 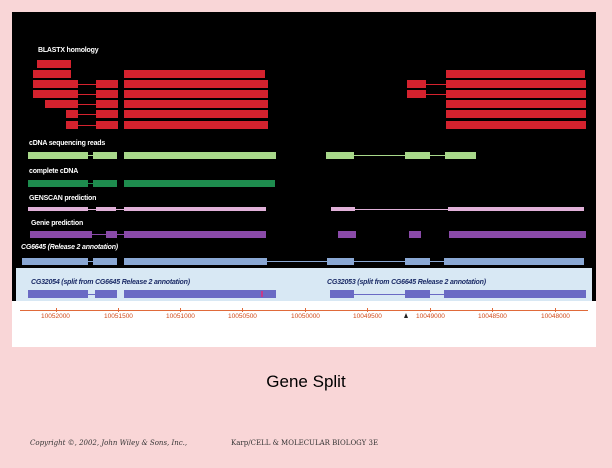 I want to click on scale-tick-label: 10049500, so click(x=367, y=316).